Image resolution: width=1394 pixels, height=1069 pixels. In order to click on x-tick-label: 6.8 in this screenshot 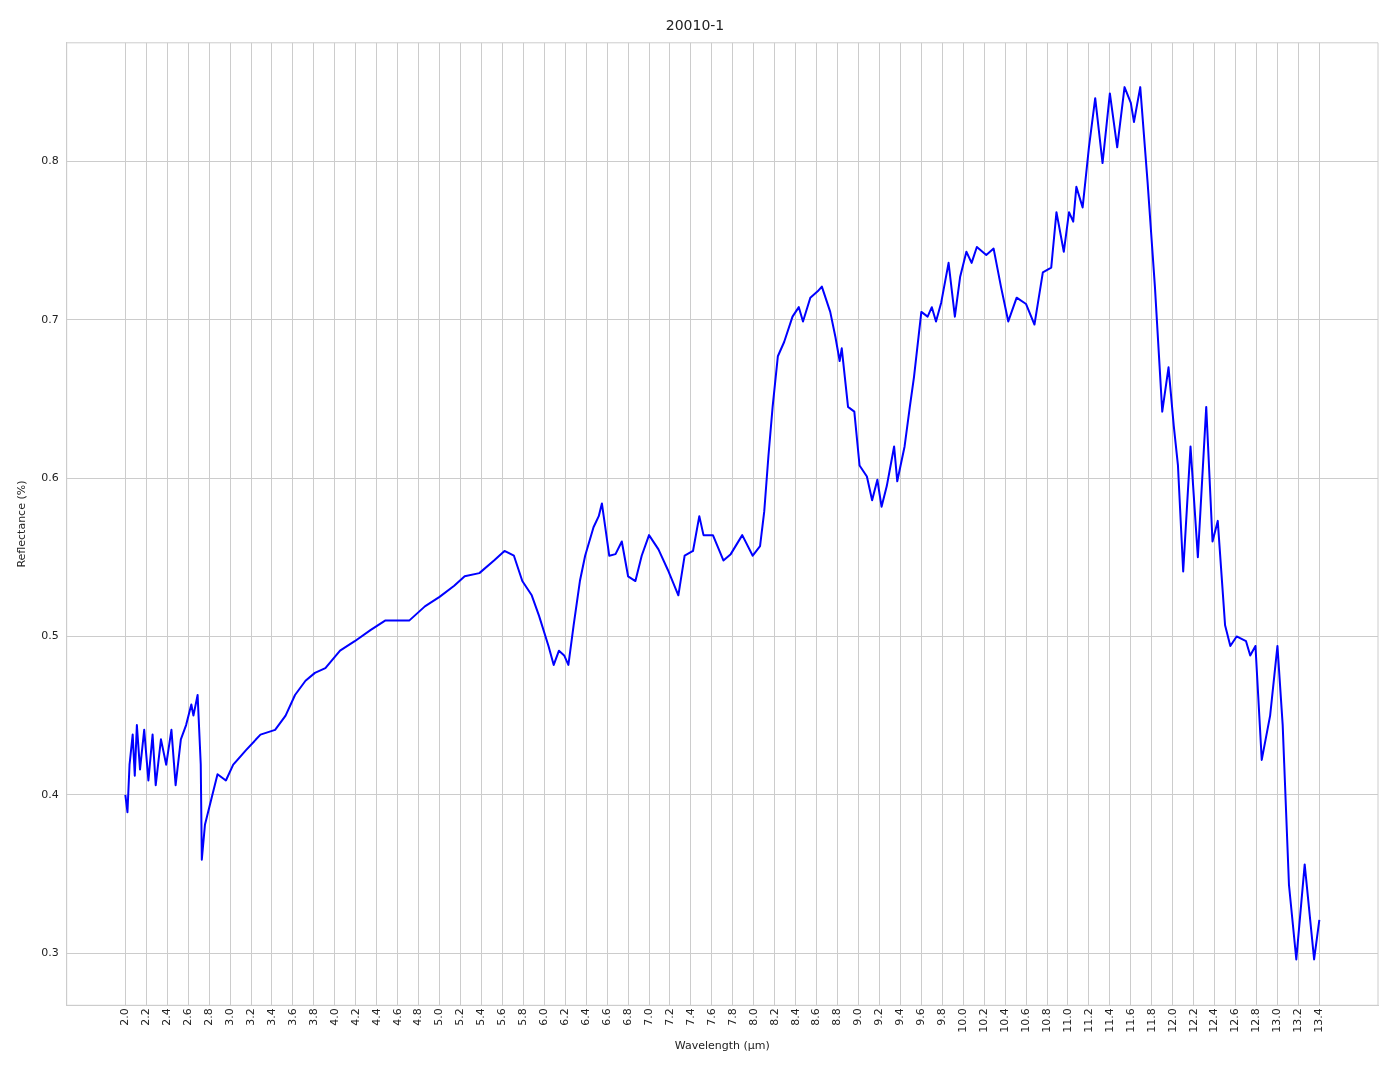, I will do `click(627, 1017)`.